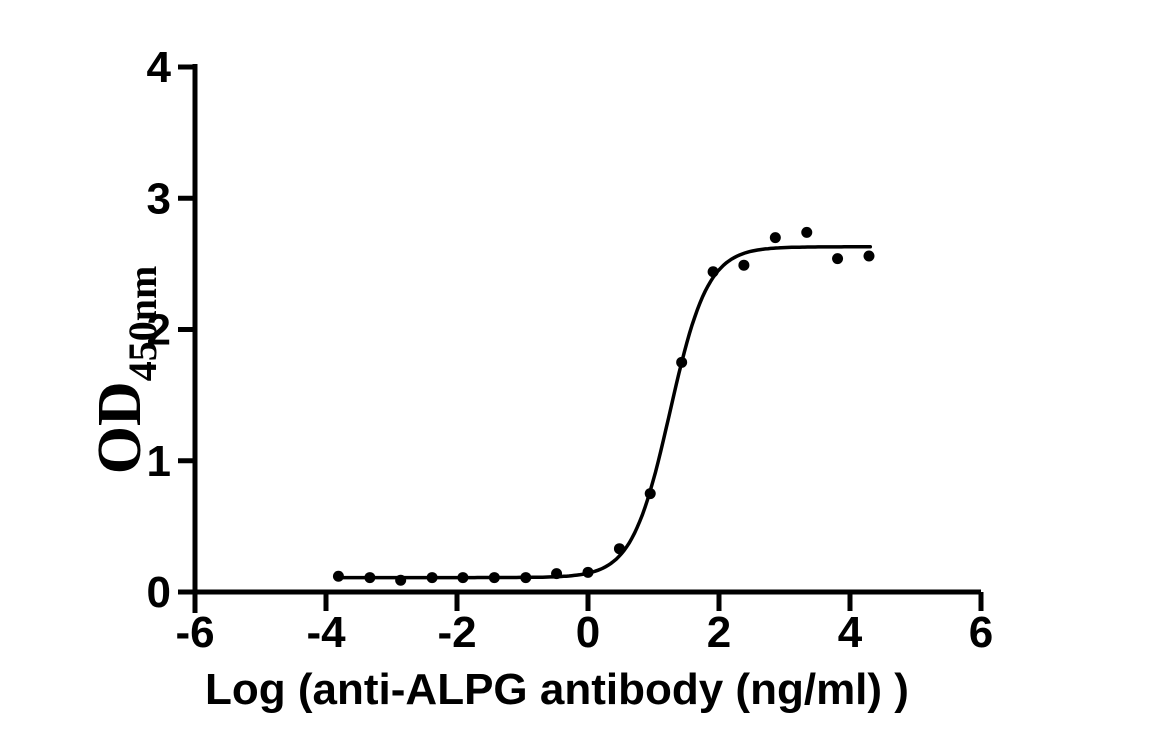 Image resolution: width=1152 pixels, height=751 pixels. I want to click on y-axis-title: OD450nm, so click(125, 370).